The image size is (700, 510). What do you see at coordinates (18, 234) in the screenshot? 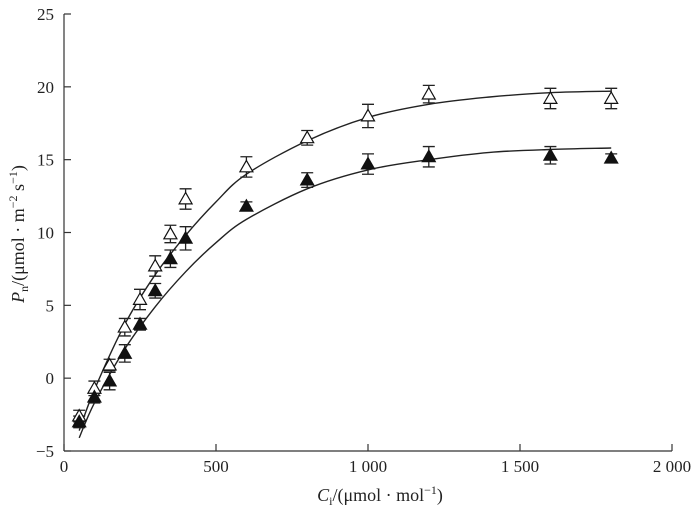
I see `y-axis-label: Pn/(μmol · m−2 s−1)` at bounding box center [18, 234].